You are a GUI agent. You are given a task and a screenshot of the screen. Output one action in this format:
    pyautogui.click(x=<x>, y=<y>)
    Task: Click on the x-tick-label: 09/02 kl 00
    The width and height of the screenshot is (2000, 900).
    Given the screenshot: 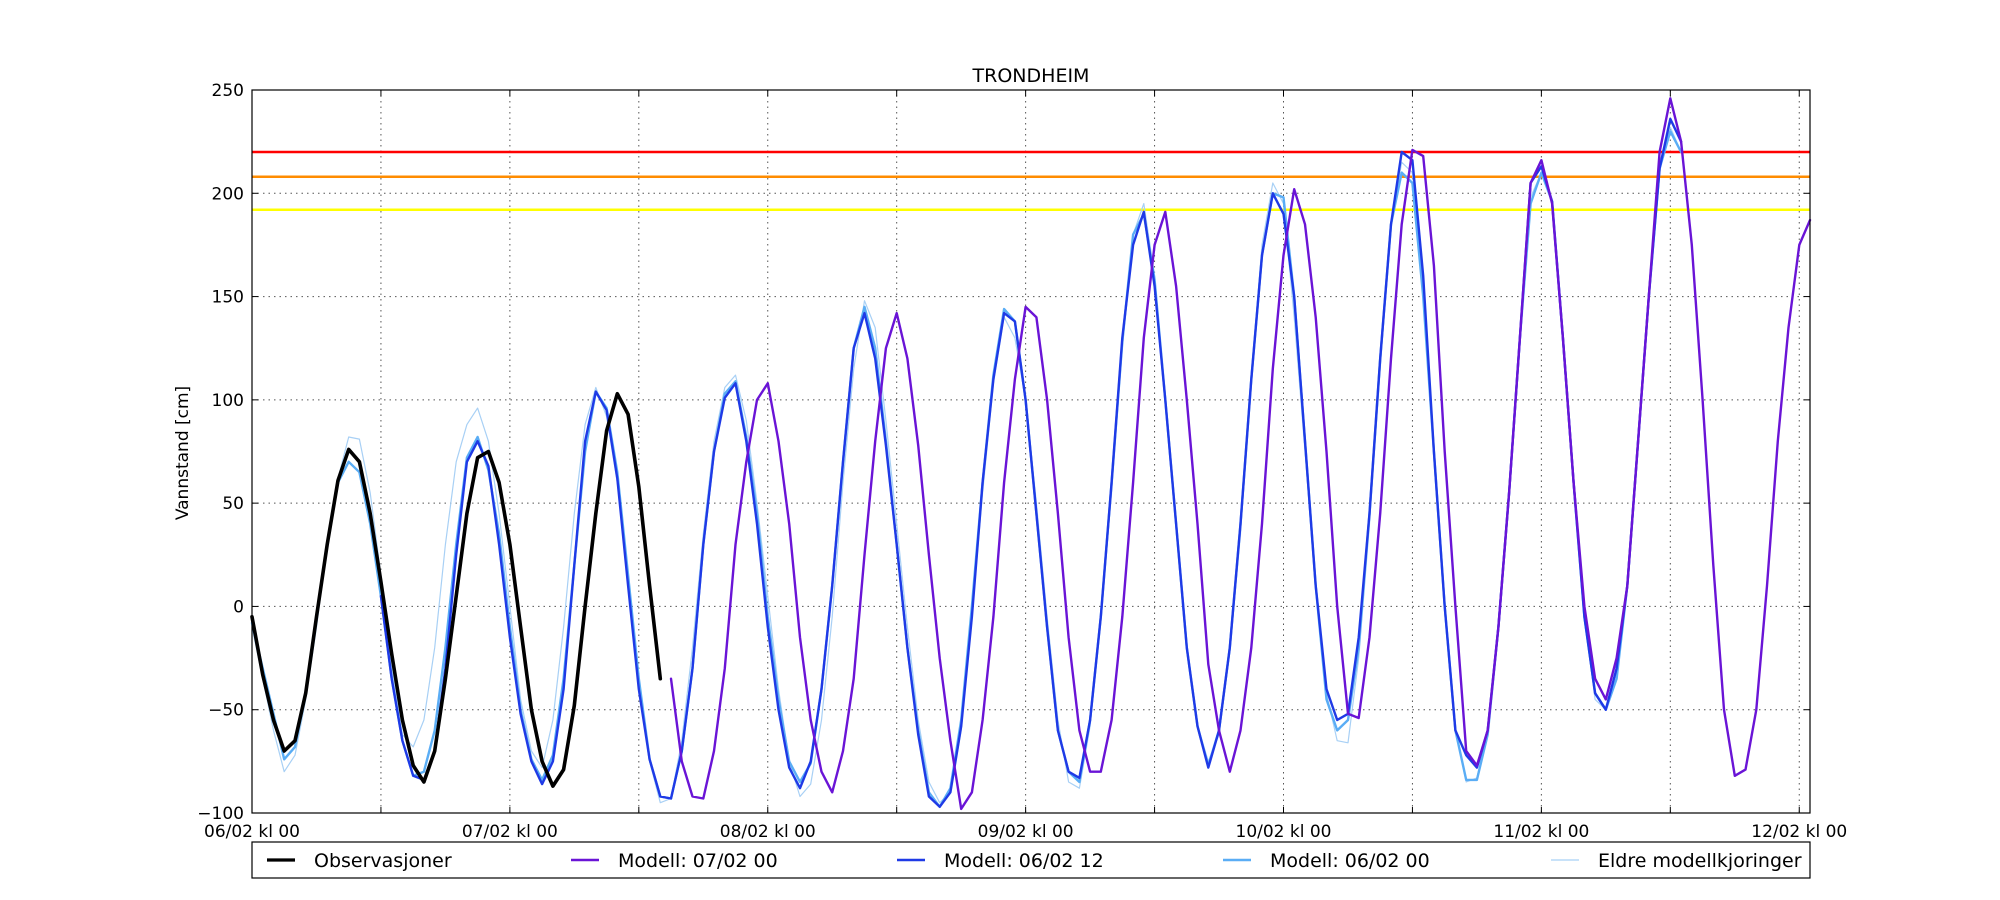 What is the action you would take?
    pyautogui.click(x=1026, y=832)
    